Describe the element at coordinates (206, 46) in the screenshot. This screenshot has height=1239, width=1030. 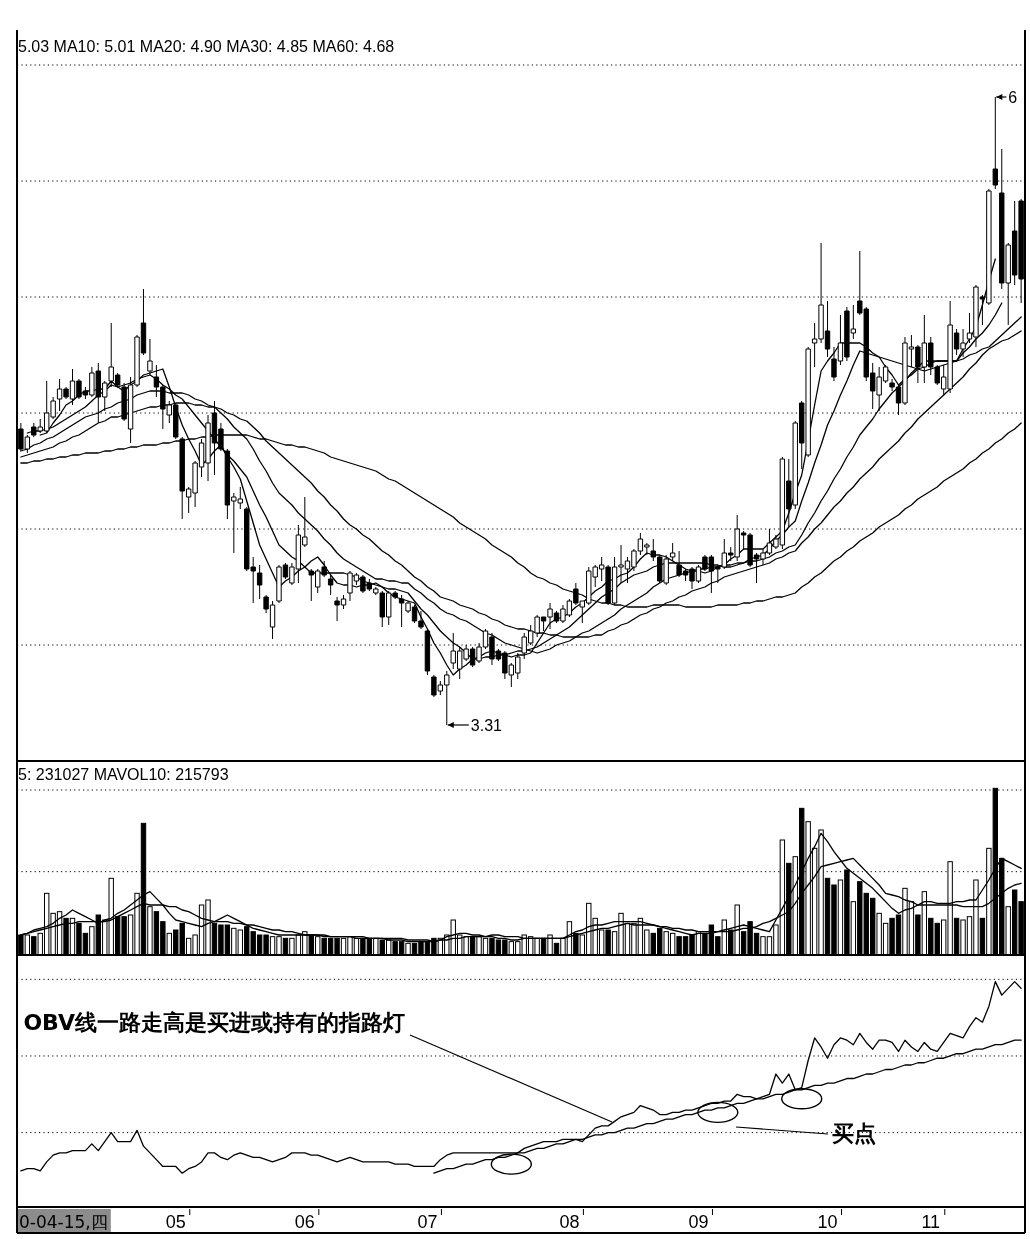
I see `chart-title: 5.03 MA10: 5.01 MA20: 4.90 MA30: 4.85 MA60: 4.68` at that location.